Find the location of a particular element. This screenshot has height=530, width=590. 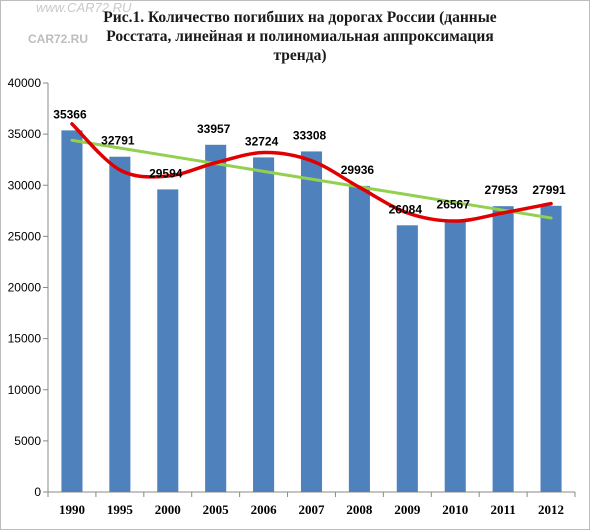

y-tick-label: 35000 is located at coordinates (25, 134).